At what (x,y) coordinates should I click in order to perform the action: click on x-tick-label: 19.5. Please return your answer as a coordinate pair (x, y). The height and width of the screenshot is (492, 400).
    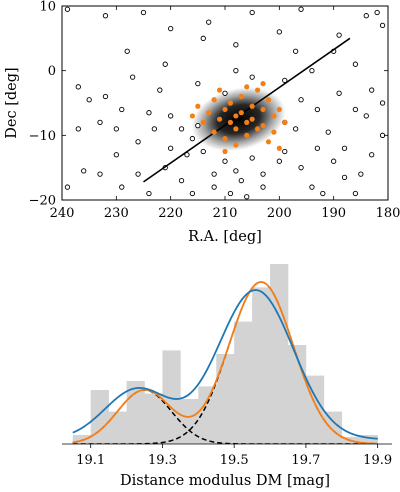
    Looking at the image, I should click on (234, 460).